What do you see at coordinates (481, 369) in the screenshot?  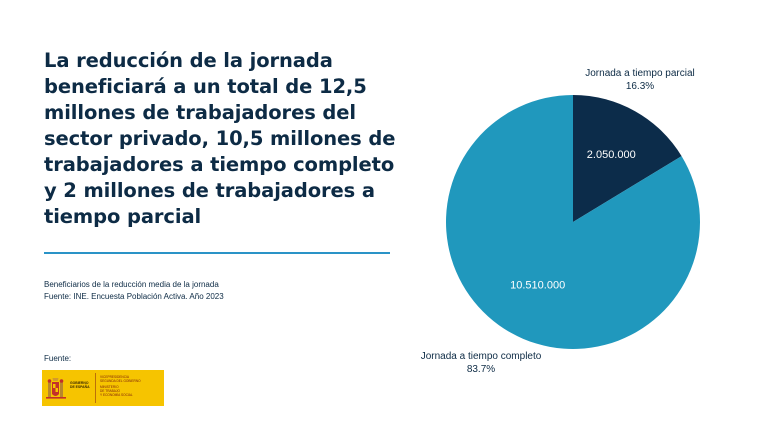 I see `slice-percent-label: 83.7%` at bounding box center [481, 369].